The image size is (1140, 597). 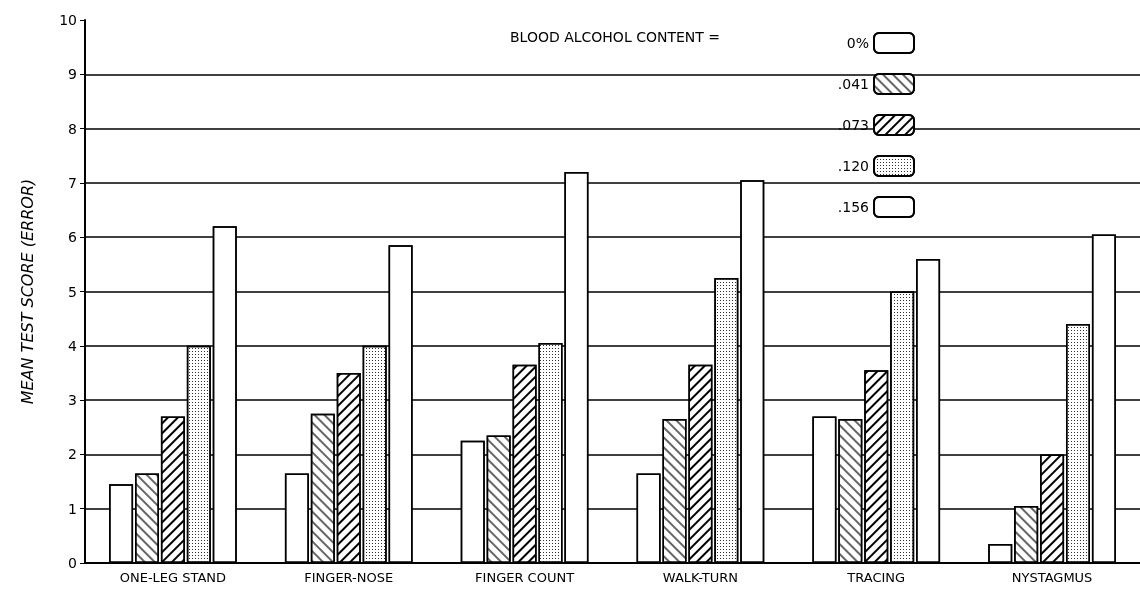 What do you see at coordinates (73, 237) in the screenshot?
I see `y-tick-label: 6` at bounding box center [73, 237].